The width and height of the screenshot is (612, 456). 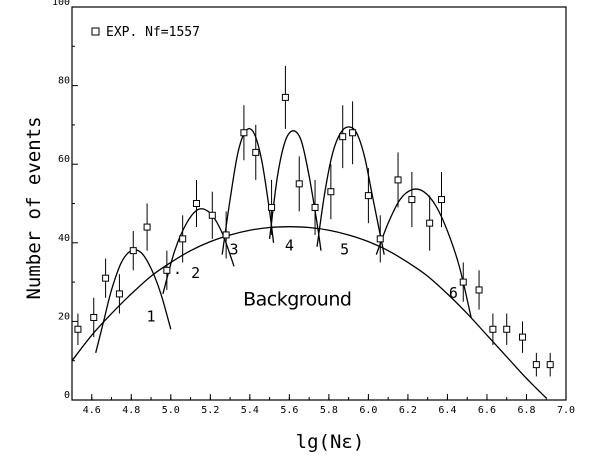 I want to click on x-axis-title: lg(Nε), so click(x=330, y=442).